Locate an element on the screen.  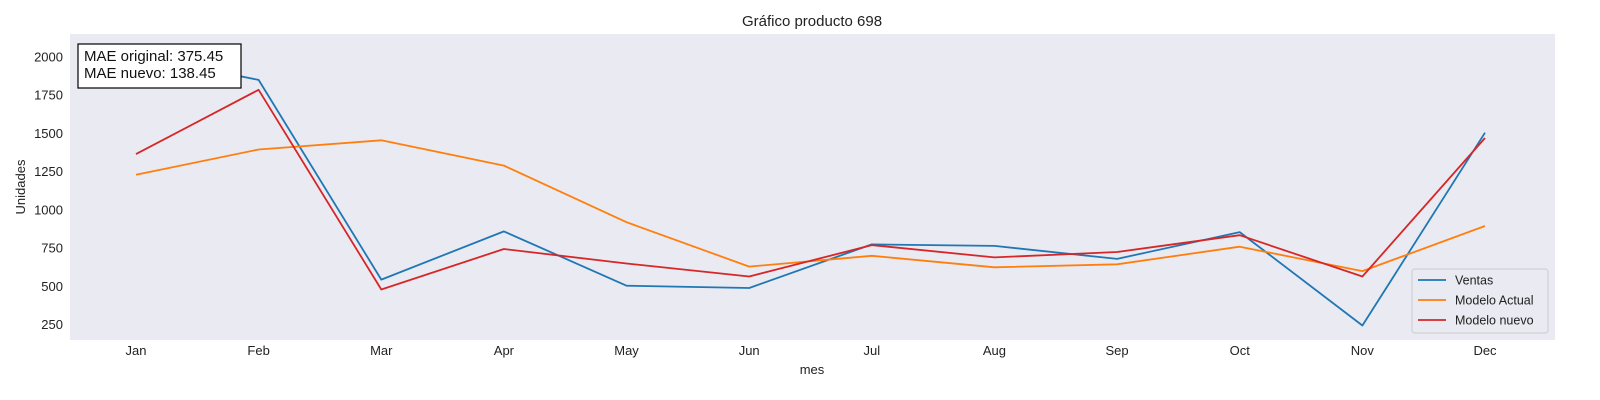
legend-box is located at coordinates (1480, 301).